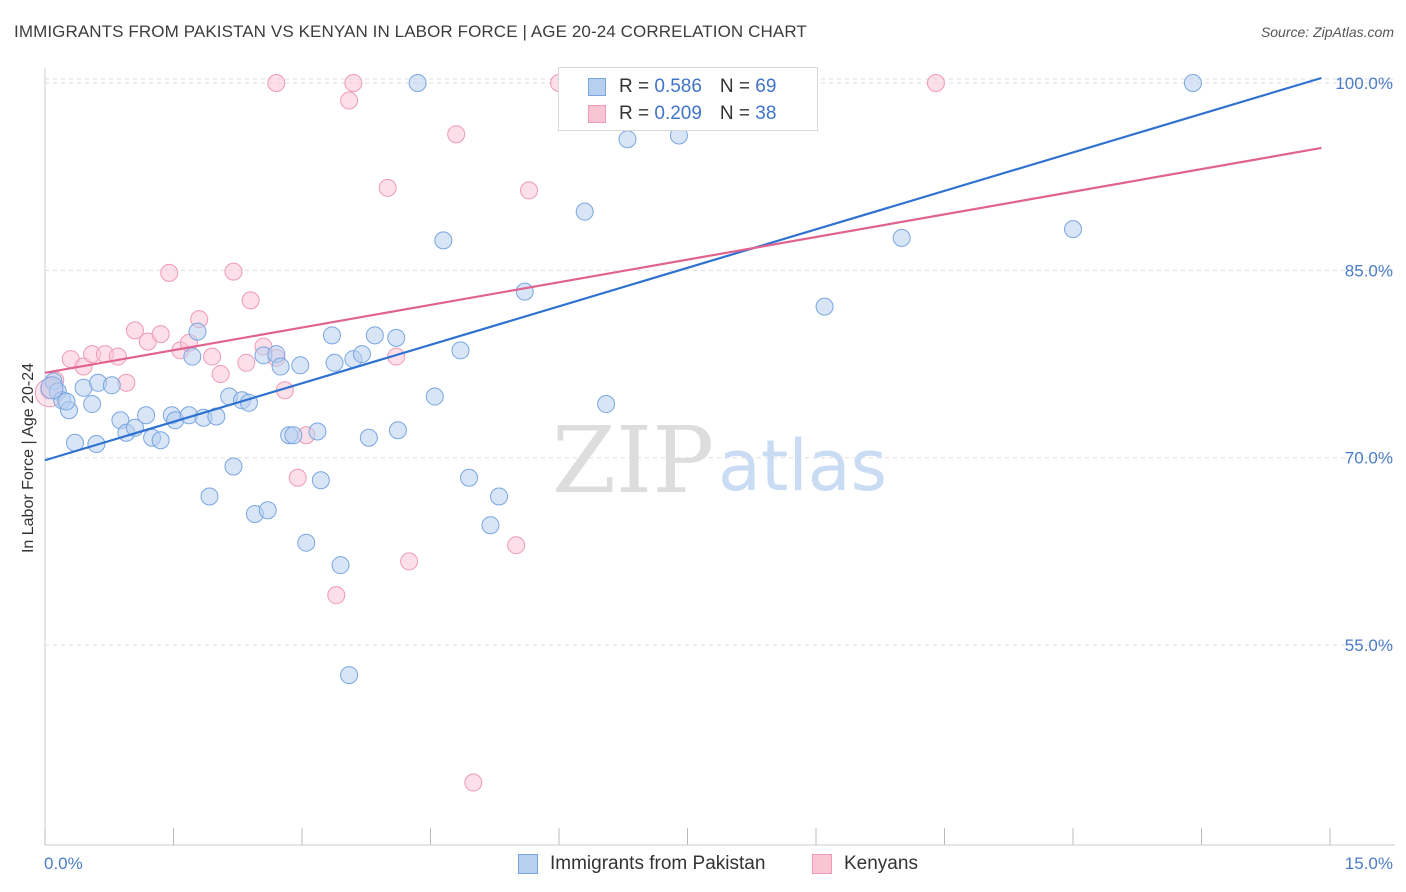  Describe the element at coordinates (822, 864) in the screenshot. I see `bottom-legend-swatch-kenyan` at that location.